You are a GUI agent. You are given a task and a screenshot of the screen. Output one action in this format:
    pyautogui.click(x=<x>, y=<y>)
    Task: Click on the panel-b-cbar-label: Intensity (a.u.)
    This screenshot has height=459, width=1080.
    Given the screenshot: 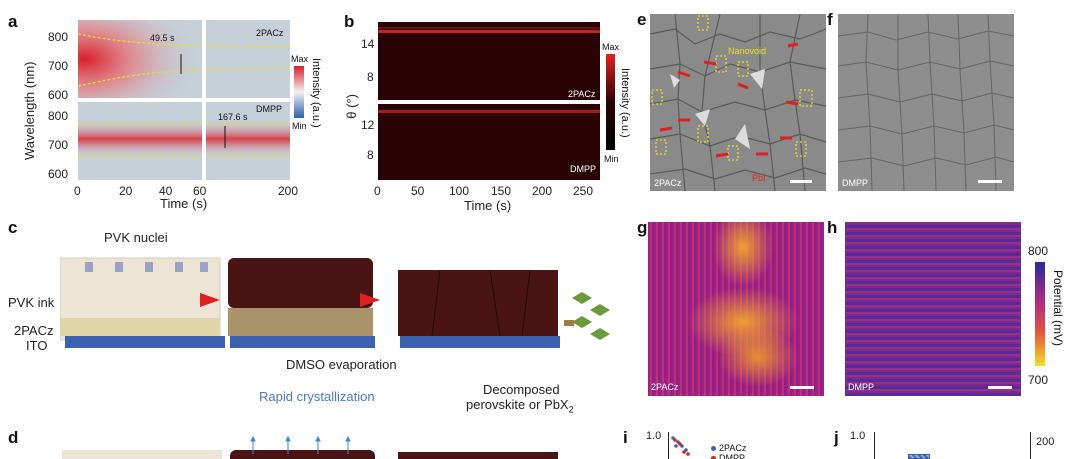 What is the action you would take?
    pyautogui.click(x=625, y=103)
    